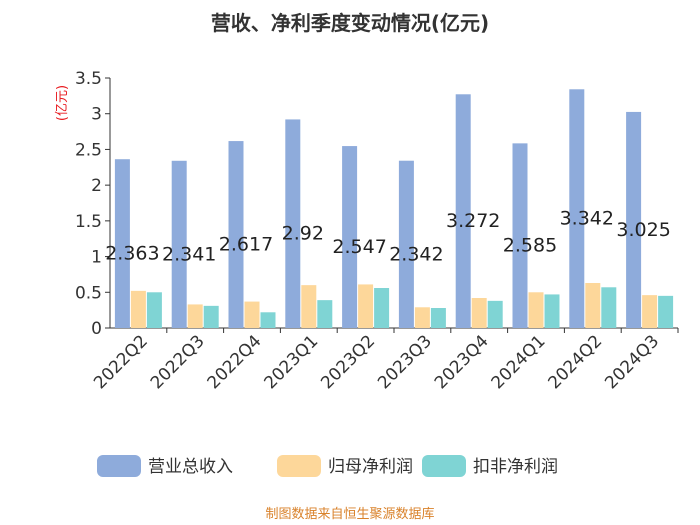 This screenshot has width=700, height=525. What do you see at coordinates (416, 254) in the screenshot?
I see `data-label: 2.342` at bounding box center [416, 254].